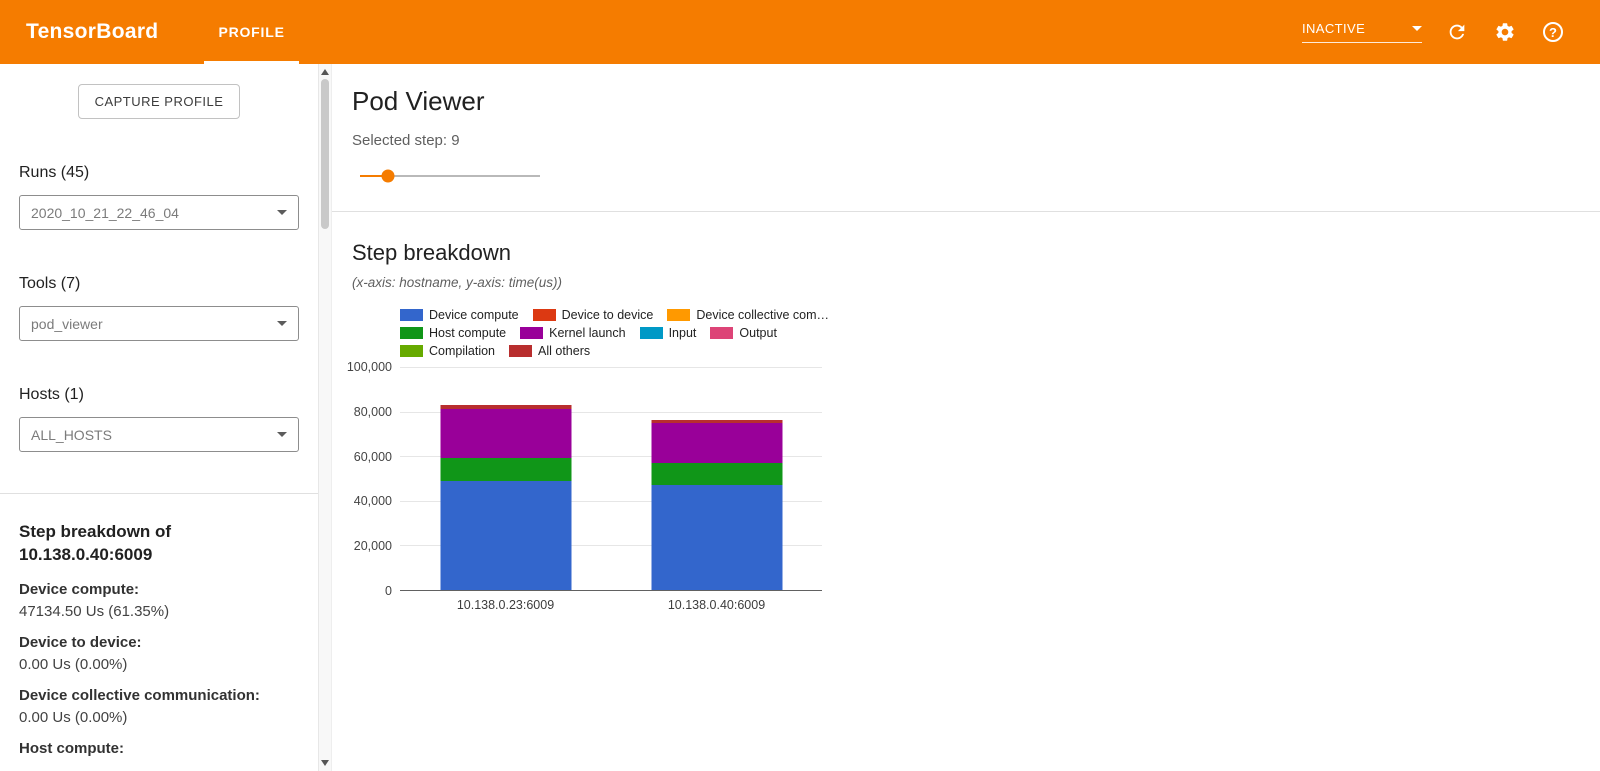 The height and width of the screenshot is (771, 1600). I want to click on legend-label: Kernel launch, so click(587, 333).